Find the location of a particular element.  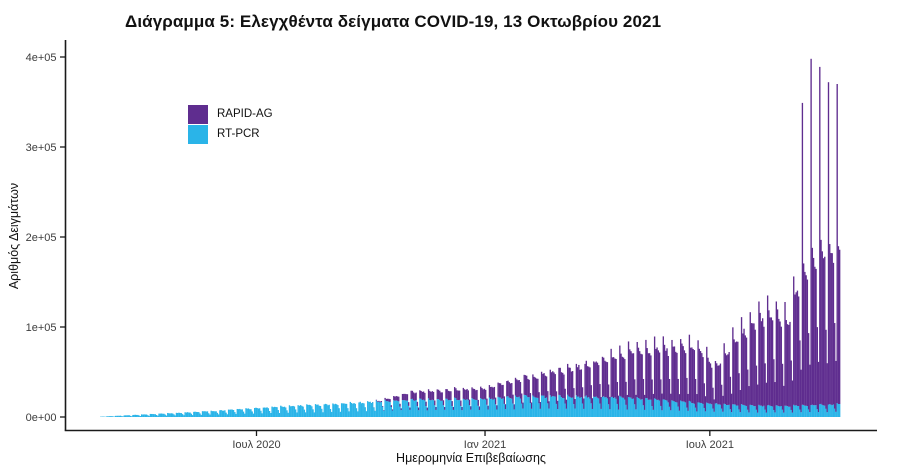

y-tick-label: 1e+05 is located at coordinates (41, 328).